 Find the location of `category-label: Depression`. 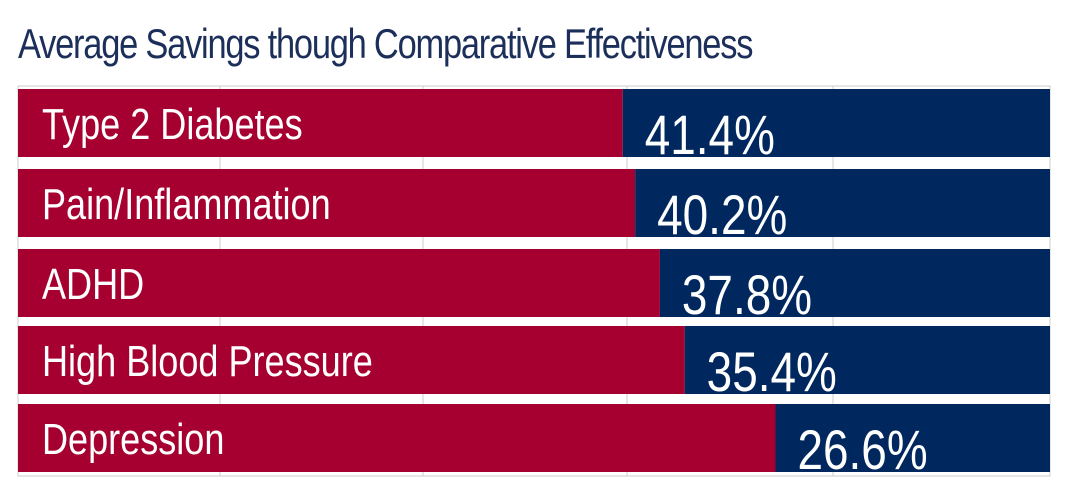

category-label: Depression is located at coordinates (133, 439).